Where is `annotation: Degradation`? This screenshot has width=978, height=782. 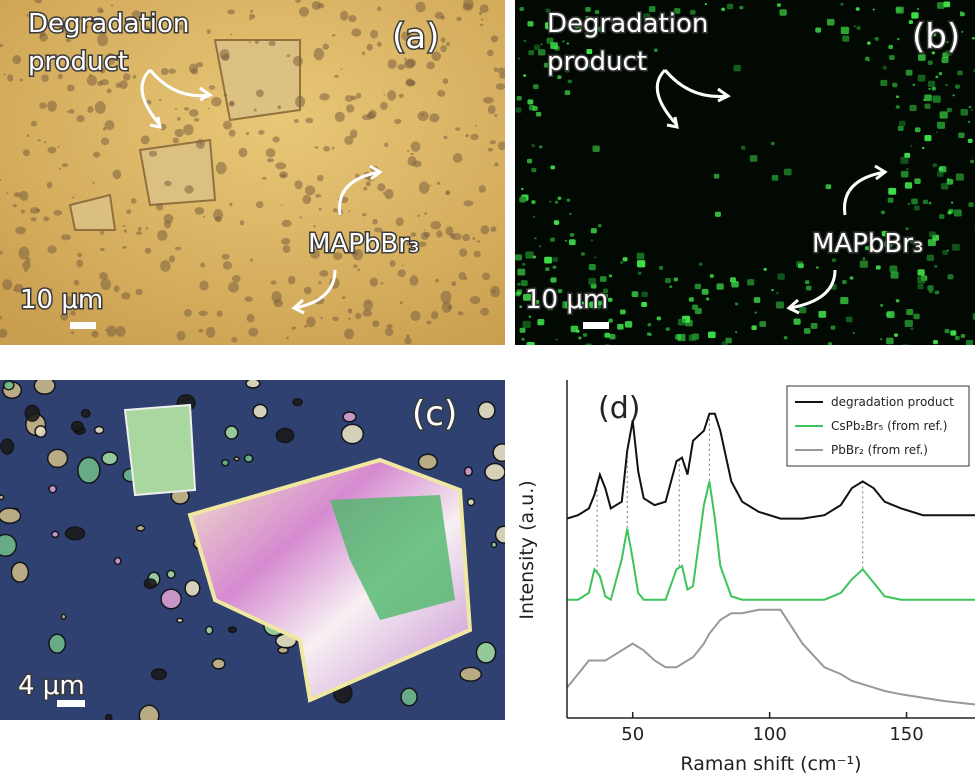 annotation: Degradation is located at coordinates (108, 24).